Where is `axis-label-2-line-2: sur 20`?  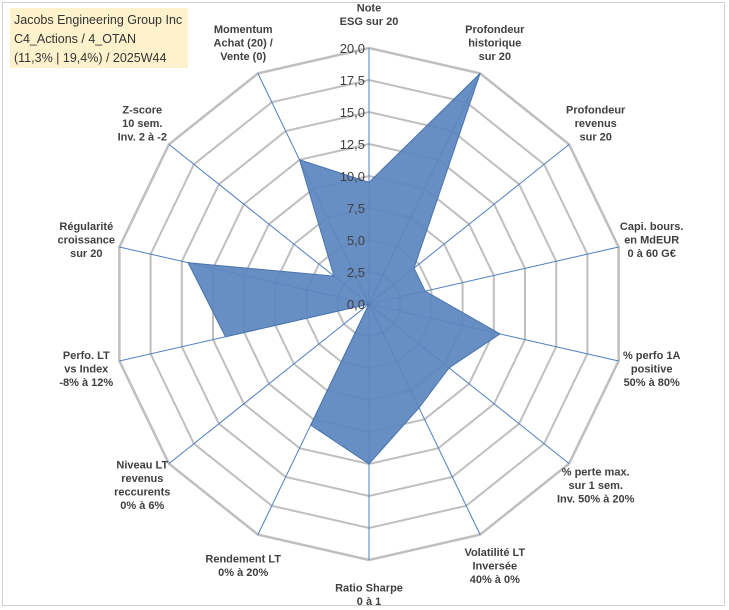 axis-label-2-line-2: sur 20 is located at coordinates (595, 138).